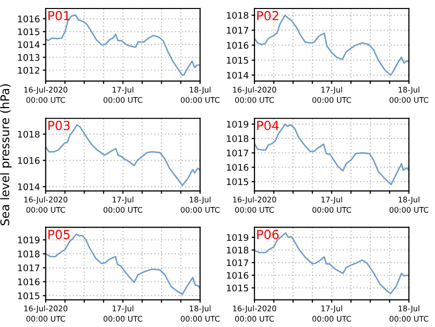 This screenshot has height=327, width=435. I want to click on chart-title: P05, so click(59, 235).